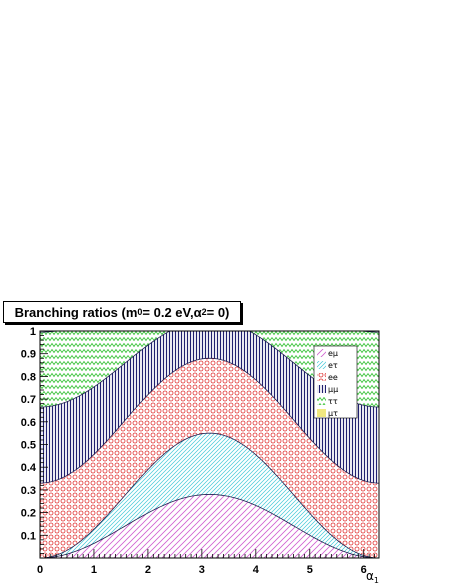 This screenshot has width=454, height=588. What do you see at coordinates (28, 400) in the screenshot?
I see `y-tick-label: 0.7` at bounding box center [28, 400].